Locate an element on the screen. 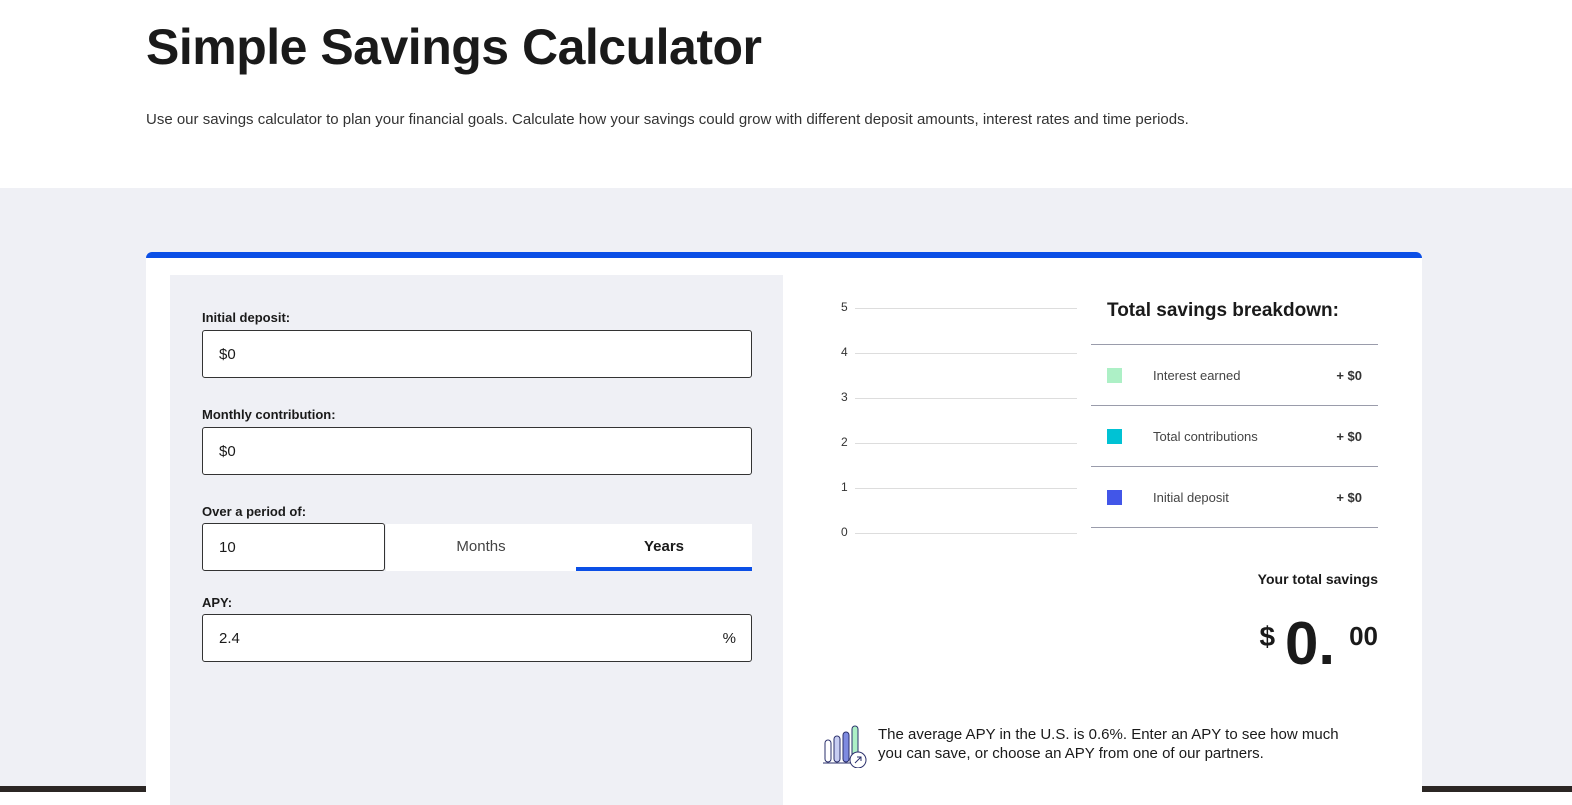 Image resolution: width=1572 pixels, height=805 pixels. y-tick-label: 4 is located at coordinates (844, 352).